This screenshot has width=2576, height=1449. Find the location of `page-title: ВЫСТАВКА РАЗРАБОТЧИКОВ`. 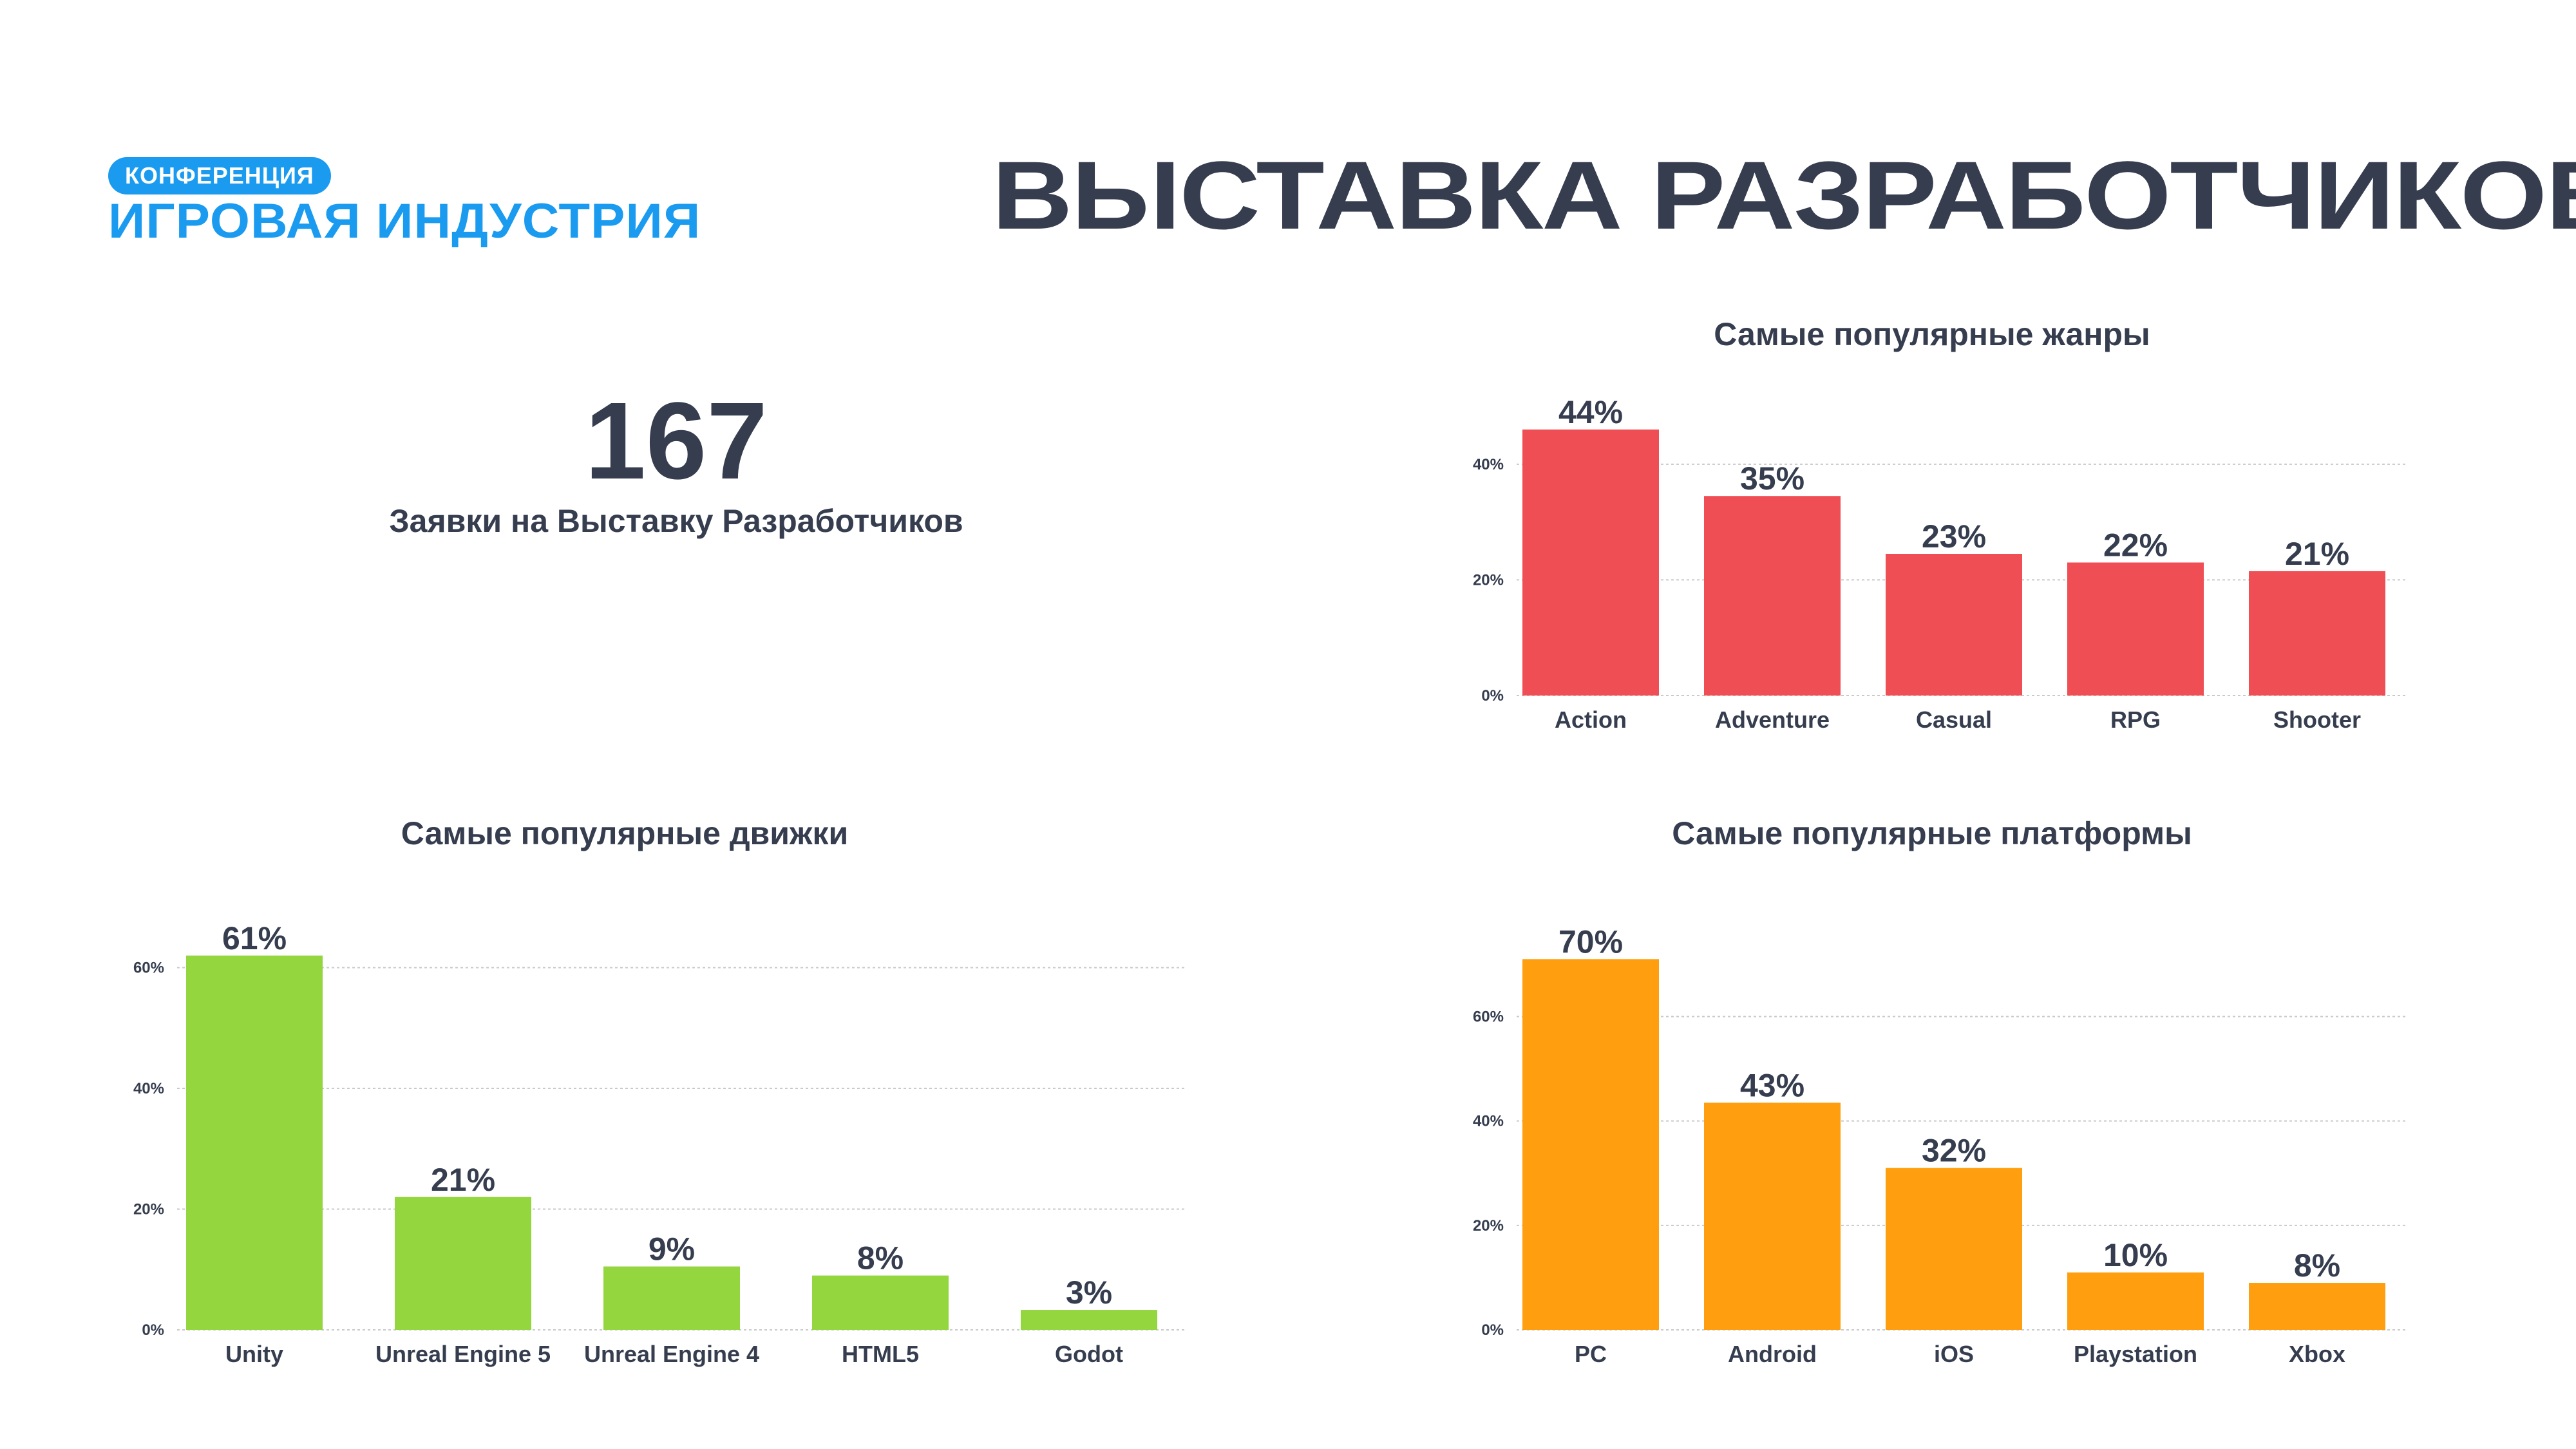

page-title: ВЫСТАВКА РАЗРАБОТЧИКОВ is located at coordinates (1784, 195).